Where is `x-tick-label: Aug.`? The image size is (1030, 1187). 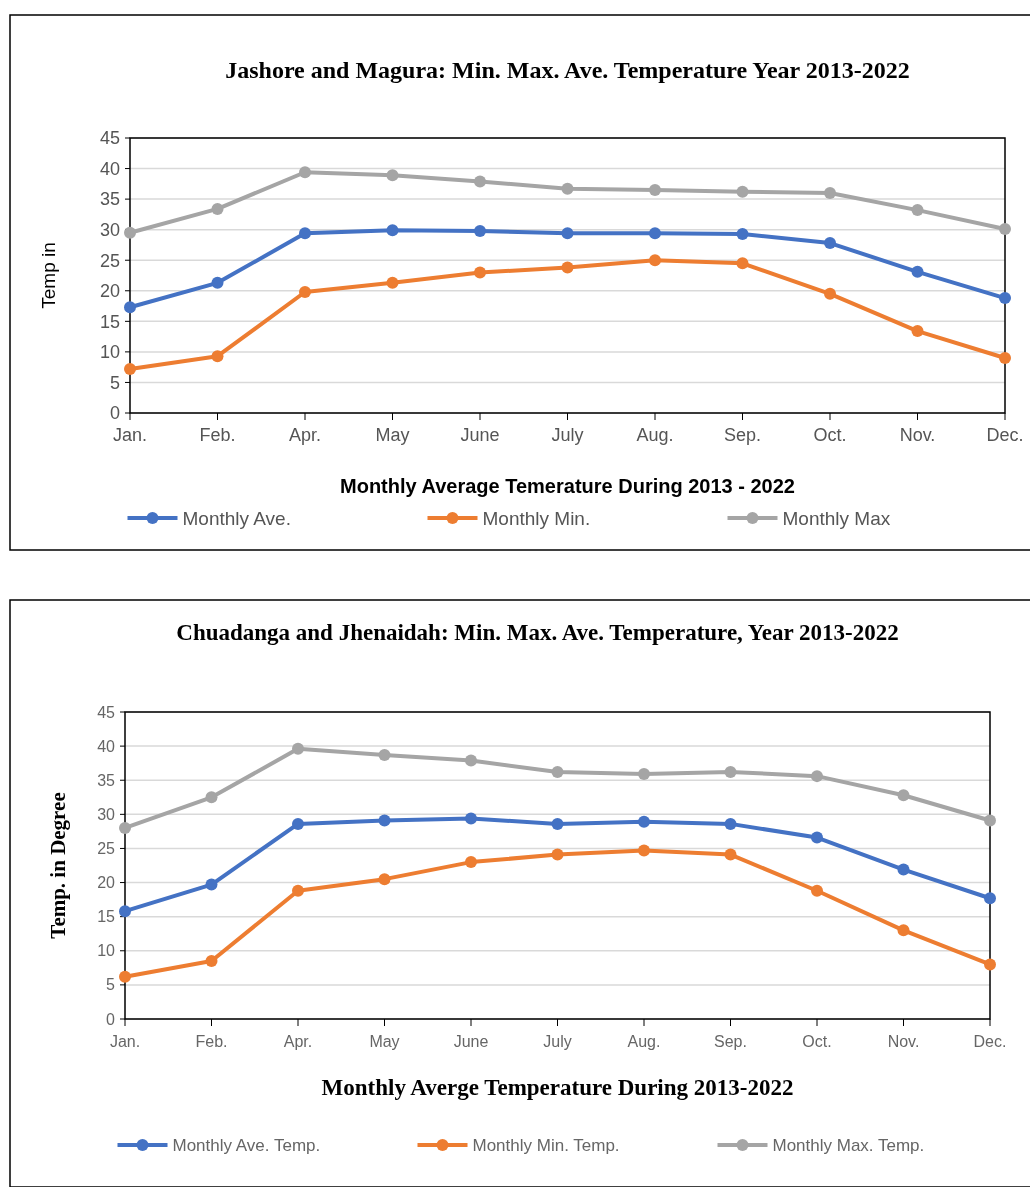 x-tick-label: Aug. is located at coordinates (644, 1041).